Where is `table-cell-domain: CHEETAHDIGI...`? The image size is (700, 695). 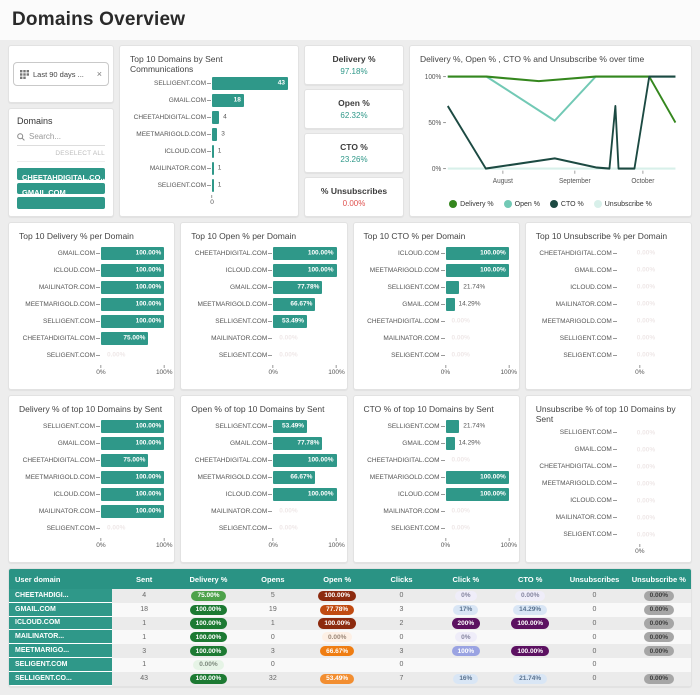 table-cell-domain: CHEETAHDIGI... is located at coordinates (60, 596).